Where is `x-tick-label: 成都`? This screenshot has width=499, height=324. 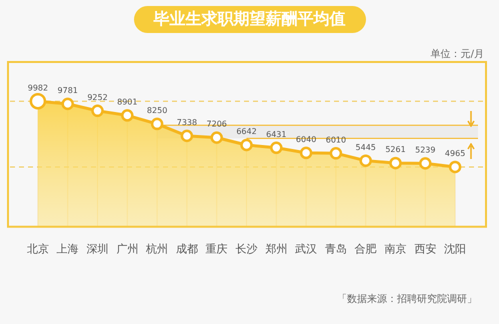 x-tick-label: 成都 is located at coordinates (187, 249).